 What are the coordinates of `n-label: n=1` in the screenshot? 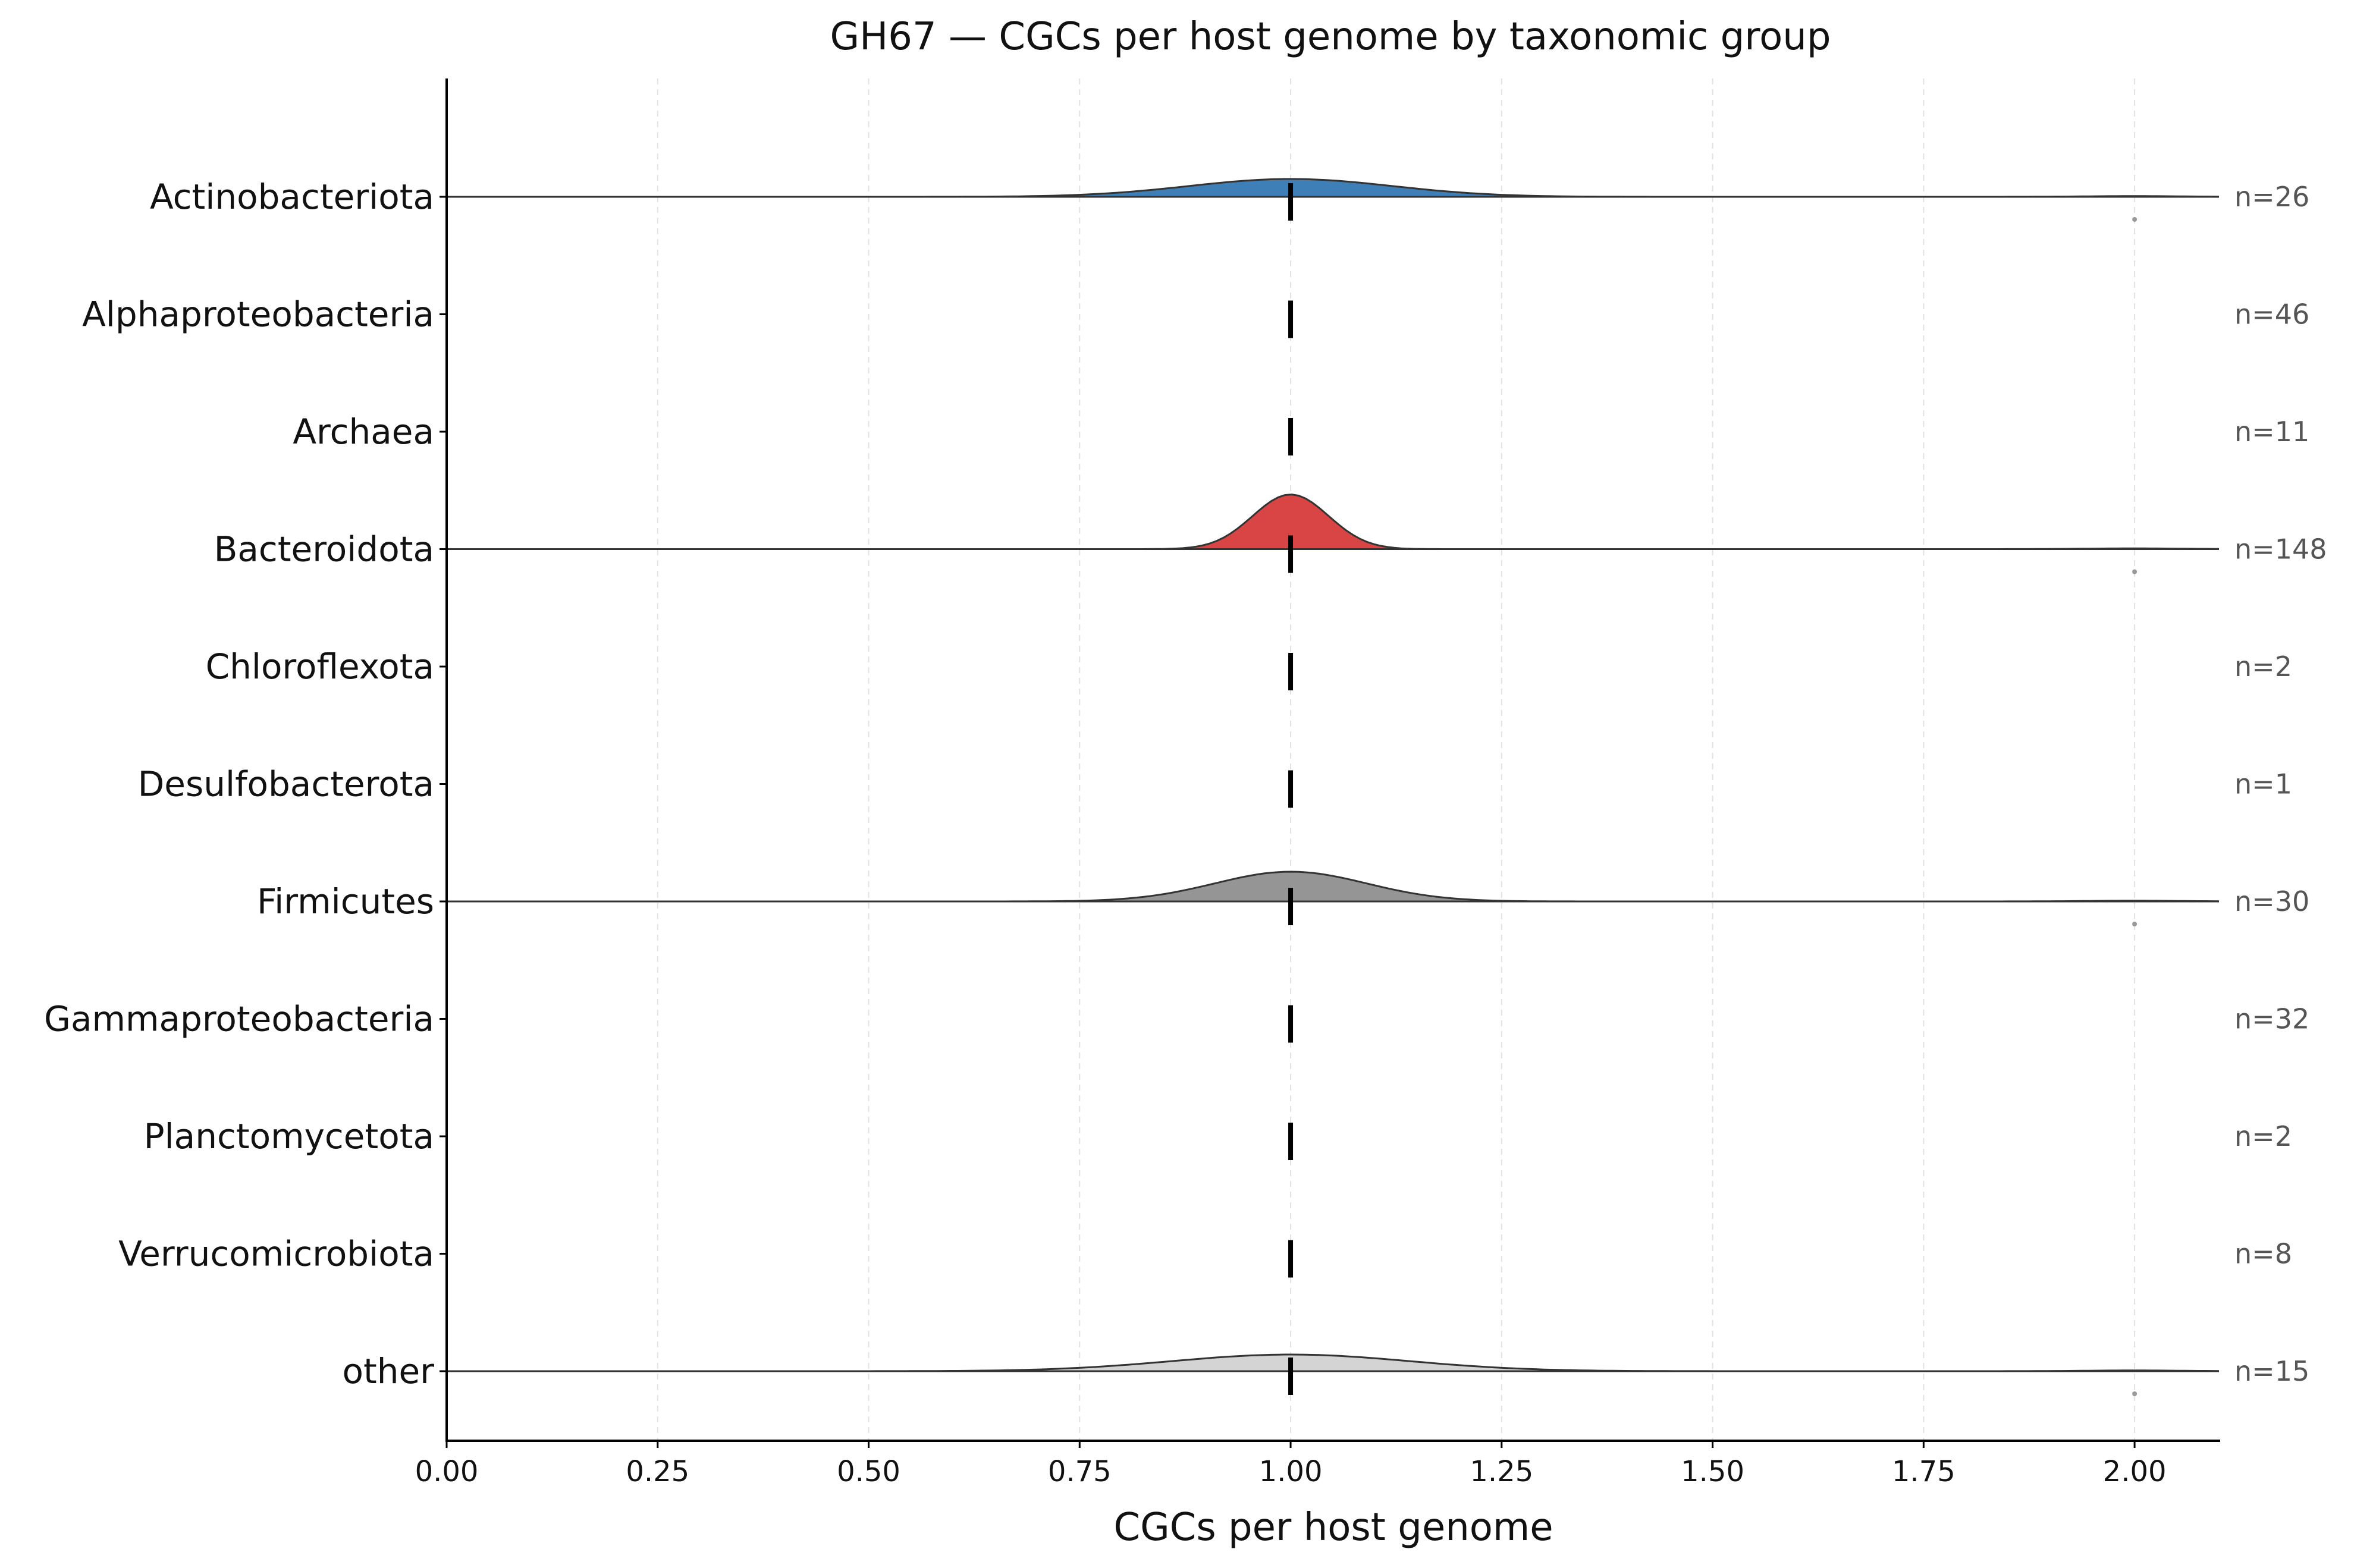 It's located at (2263, 784).